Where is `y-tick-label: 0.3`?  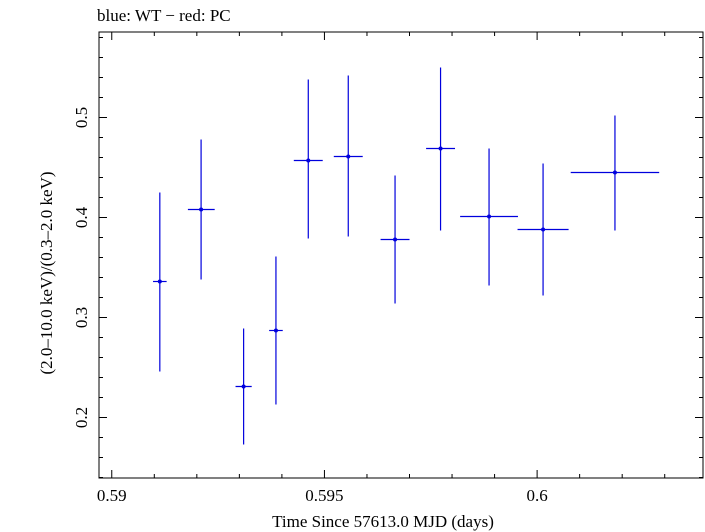
y-tick-label: 0.3 is located at coordinates (81, 317).